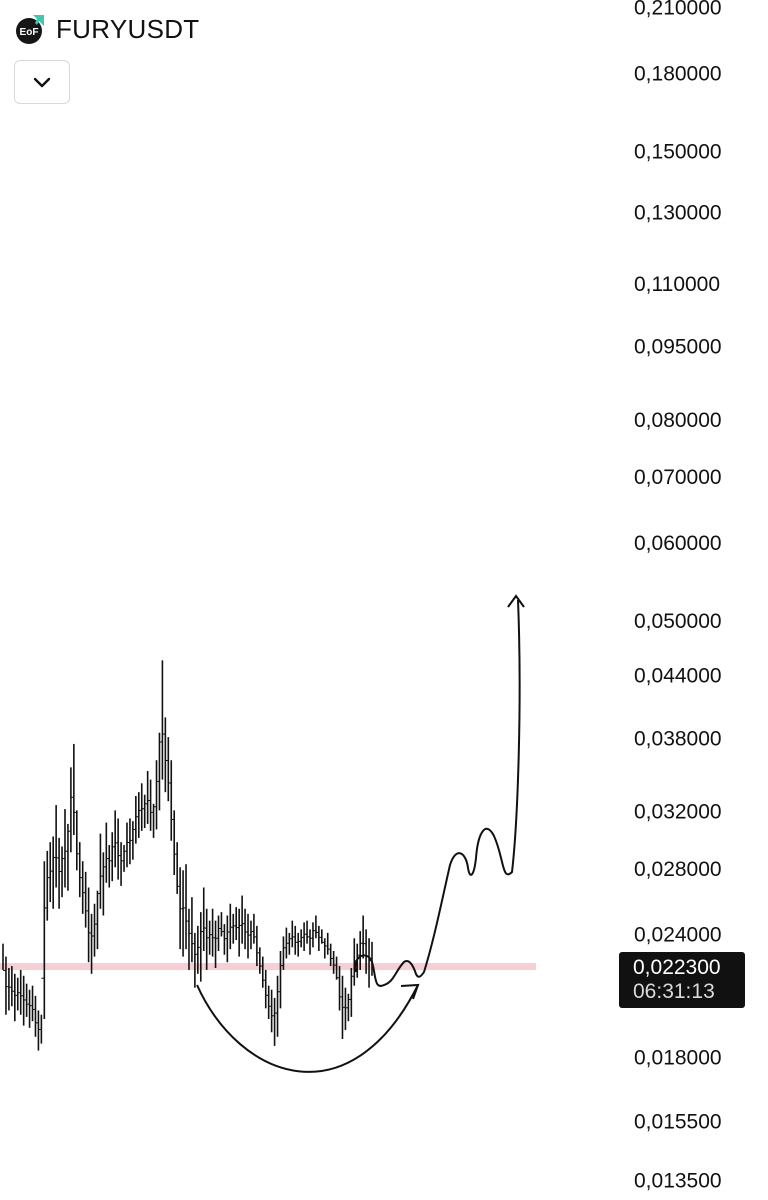  I want to click on y-tick-label: 0,130000, so click(678, 213).